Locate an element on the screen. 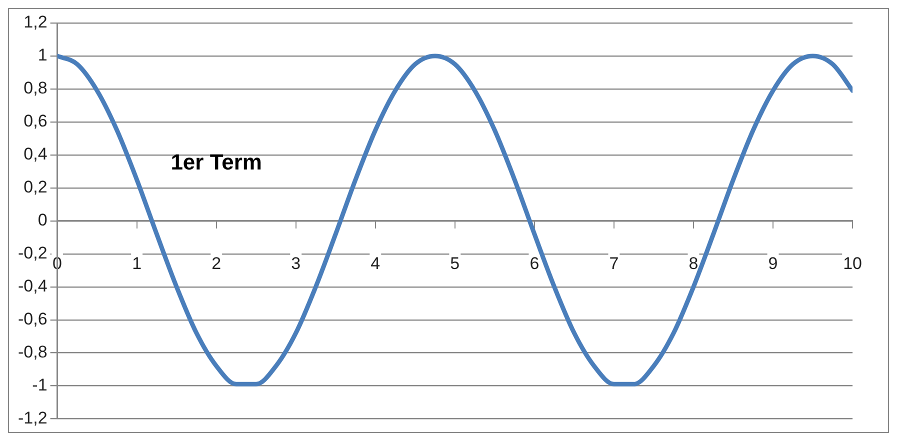 This screenshot has width=897, height=441. x-tick-label: 6 is located at coordinates (535, 263).